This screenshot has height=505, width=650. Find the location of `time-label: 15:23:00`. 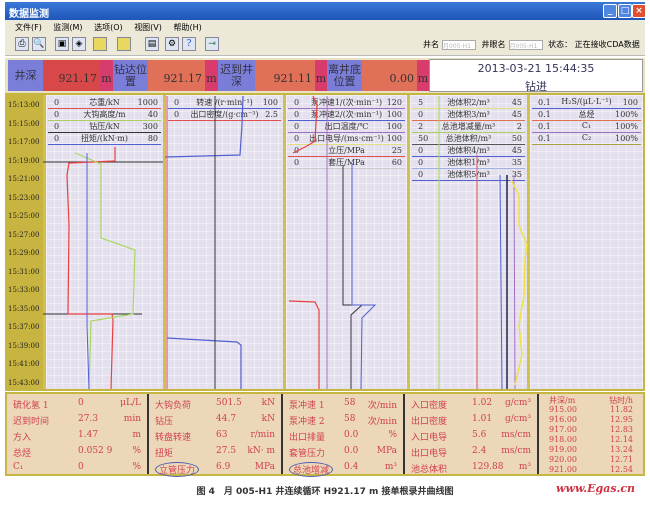

time-label: 15:23:00 is located at coordinates (24, 197).